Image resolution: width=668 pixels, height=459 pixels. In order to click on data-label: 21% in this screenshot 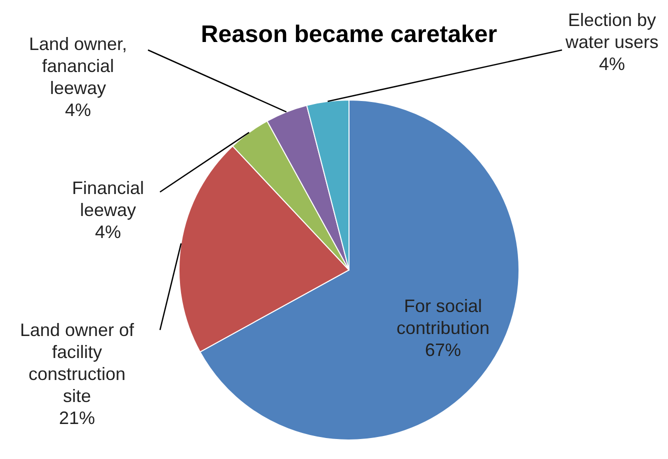, I will do `click(77, 418)`.